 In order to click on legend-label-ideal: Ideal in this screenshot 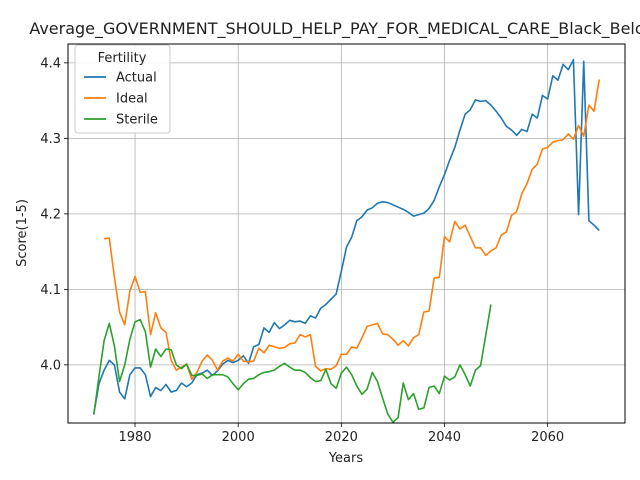, I will do `click(132, 99)`.